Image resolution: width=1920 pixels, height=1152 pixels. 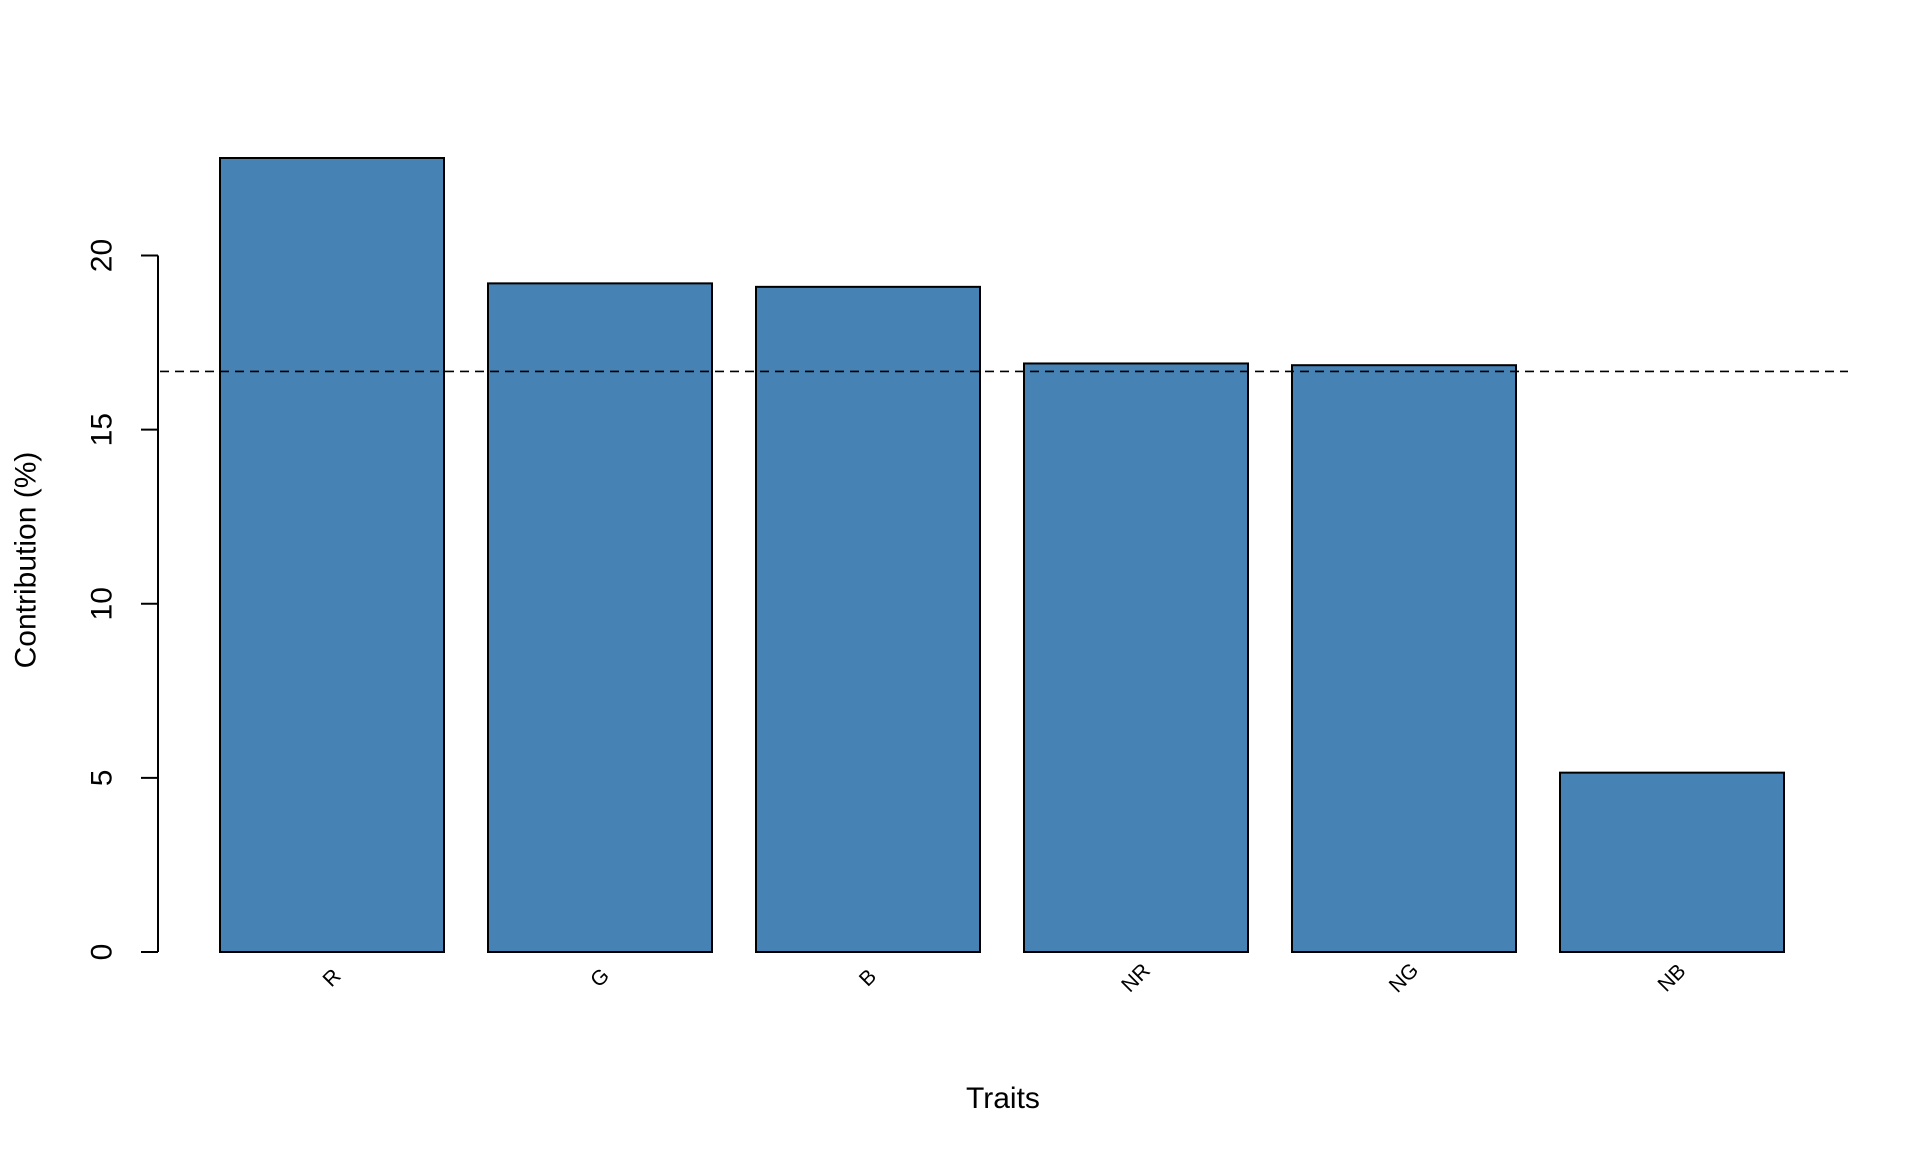 What do you see at coordinates (102, 255) in the screenshot?
I see `y-tick-label-20: 20` at bounding box center [102, 255].